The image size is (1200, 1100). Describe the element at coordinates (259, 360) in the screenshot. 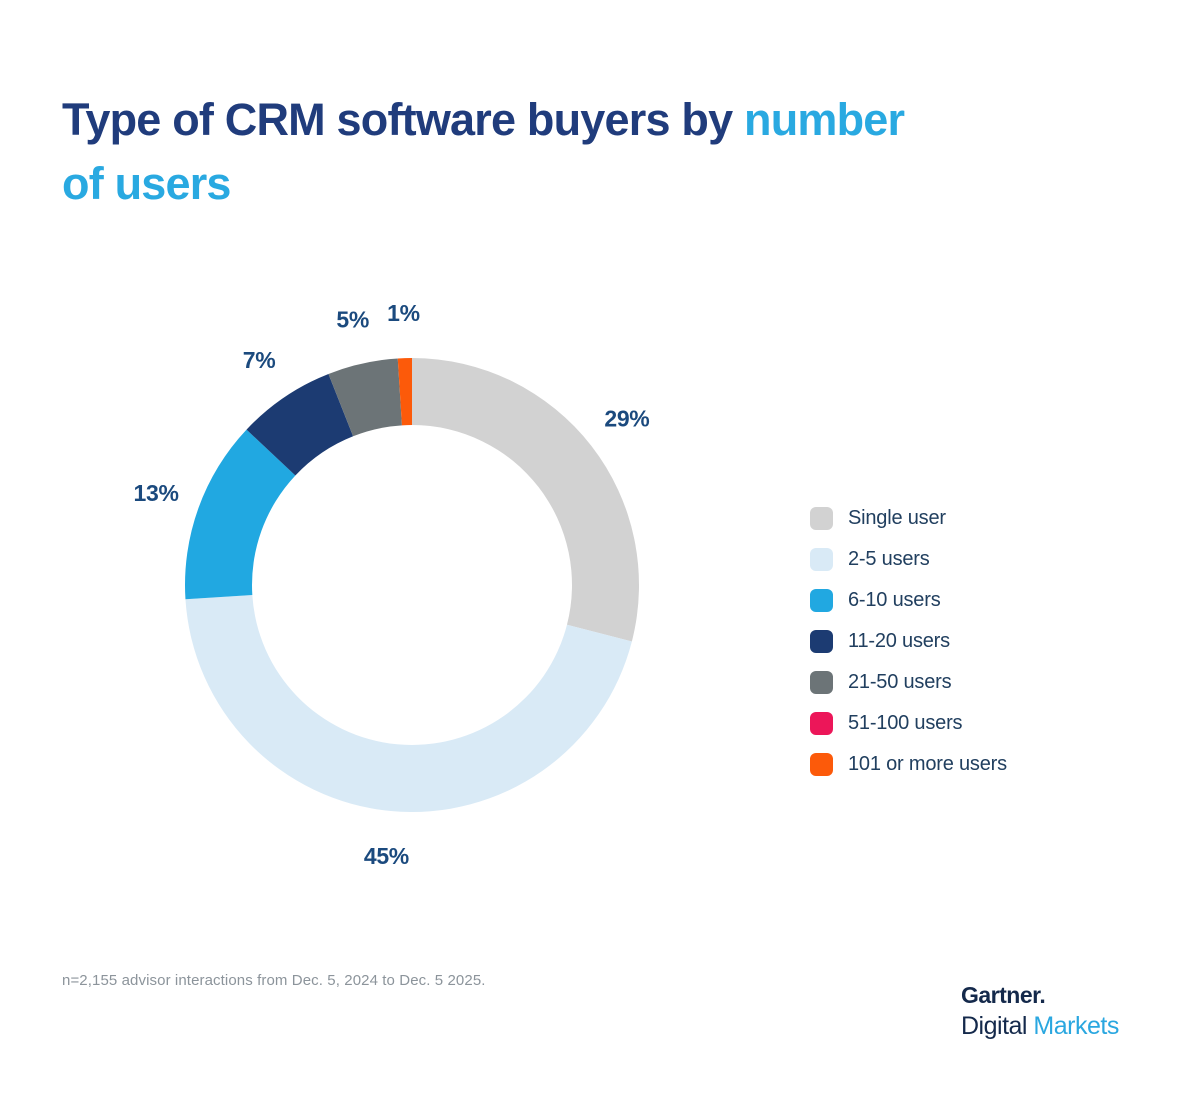

I see `slice-percent-label: 7%` at that location.